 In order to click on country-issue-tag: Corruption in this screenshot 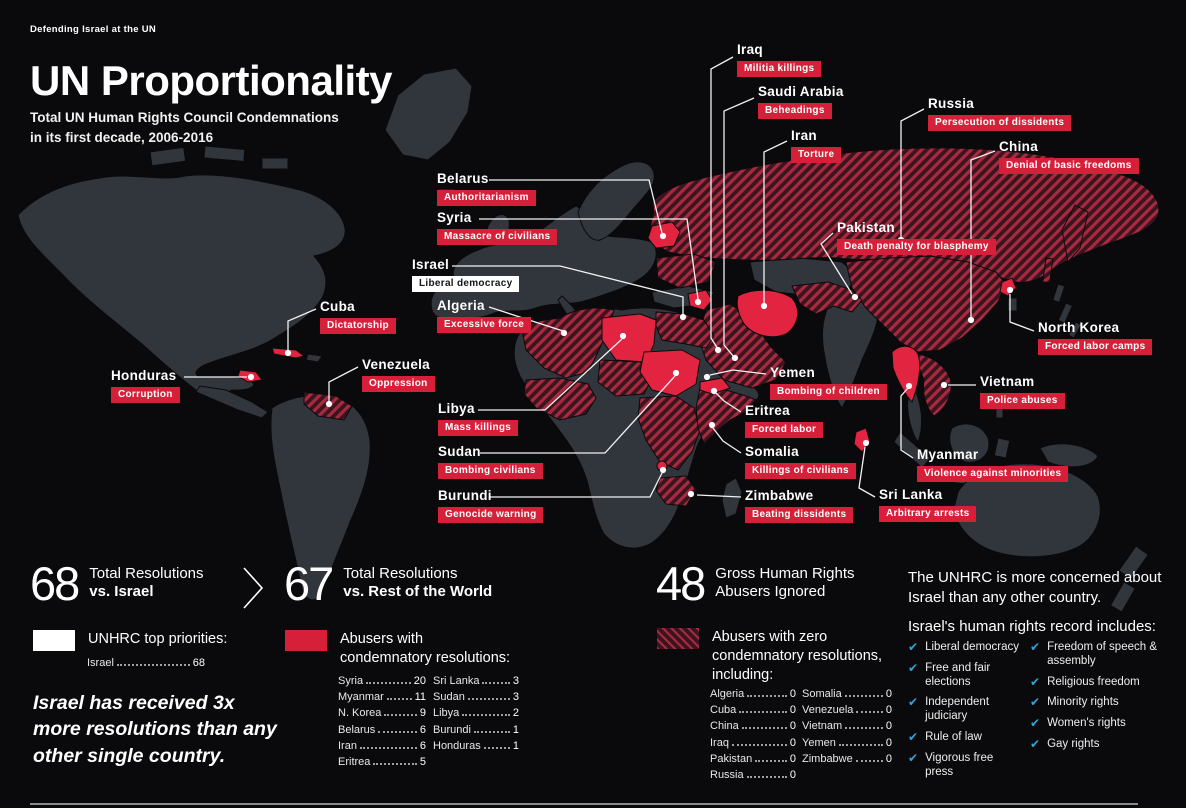, I will do `click(145, 395)`.